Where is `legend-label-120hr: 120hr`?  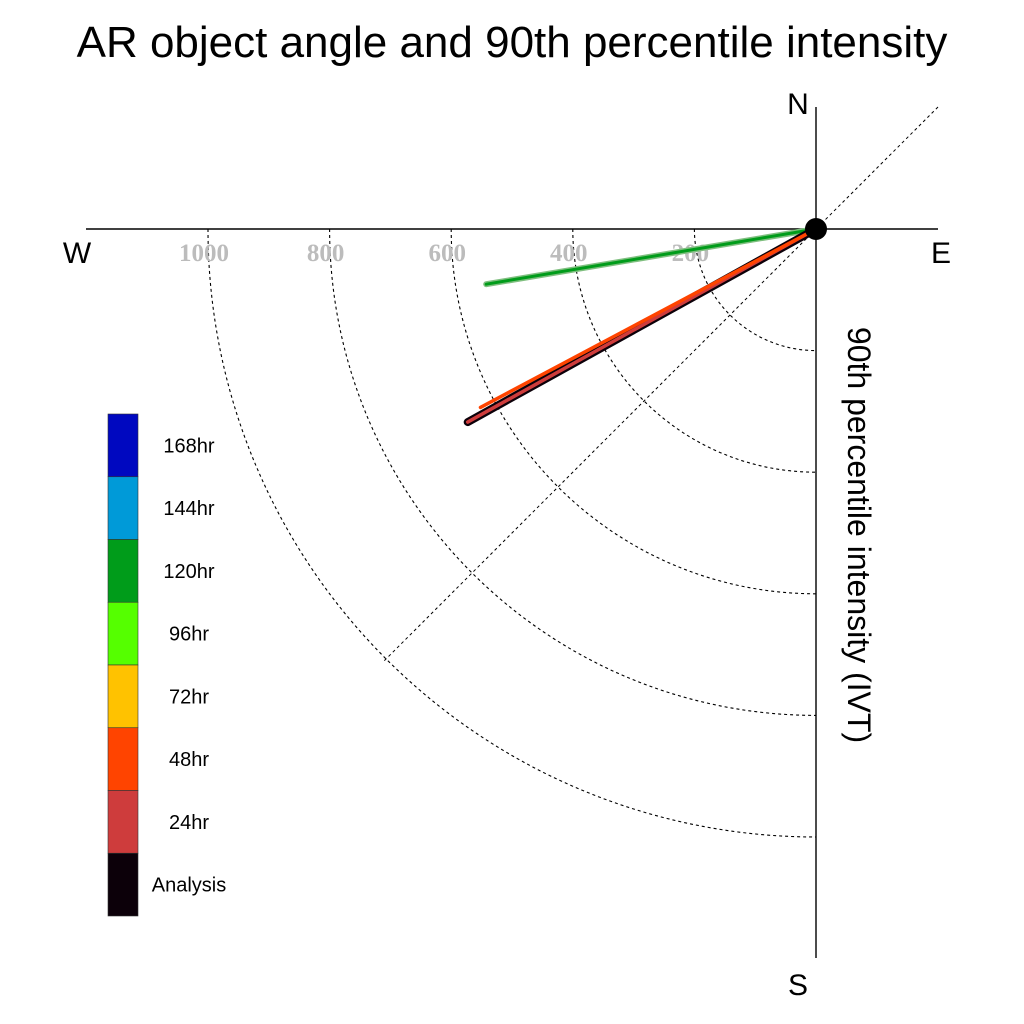 legend-label-120hr: 120hr is located at coordinates (188, 572).